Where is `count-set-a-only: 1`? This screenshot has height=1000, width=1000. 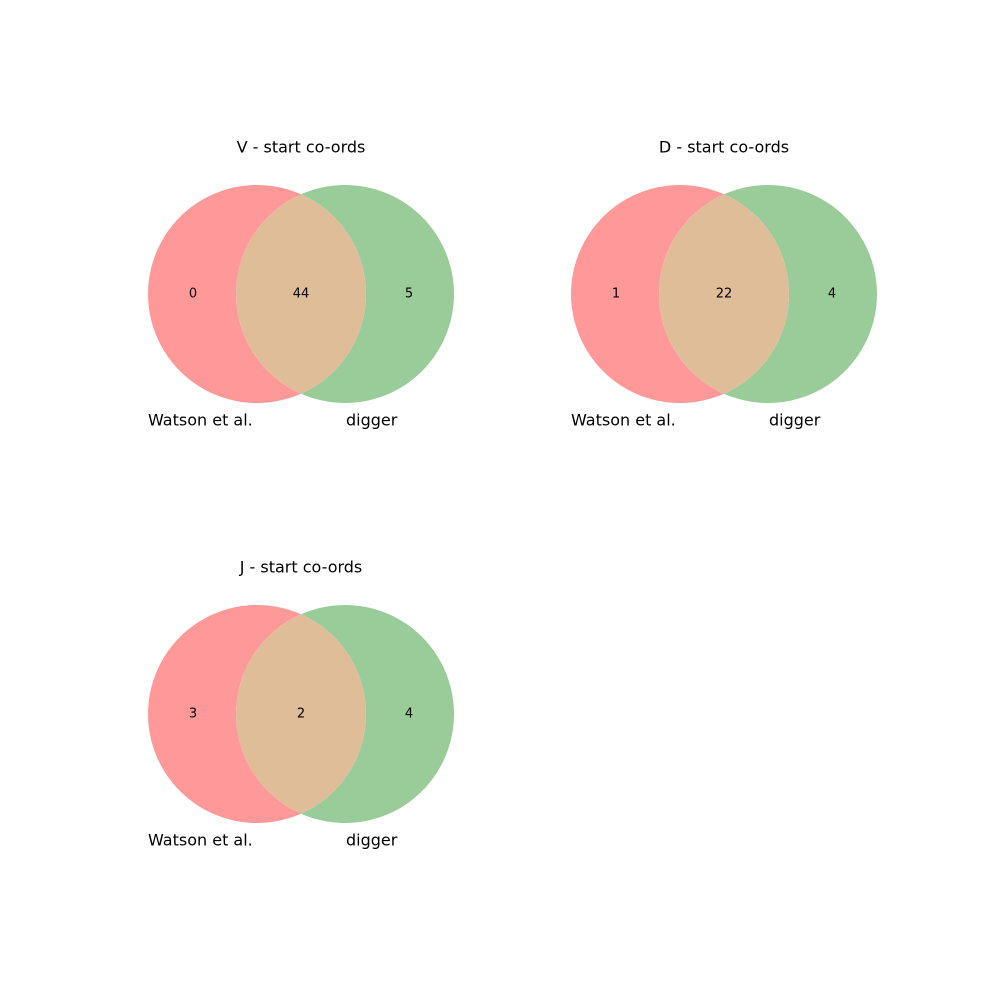 count-set-a-only: 1 is located at coordinates (616, 294).